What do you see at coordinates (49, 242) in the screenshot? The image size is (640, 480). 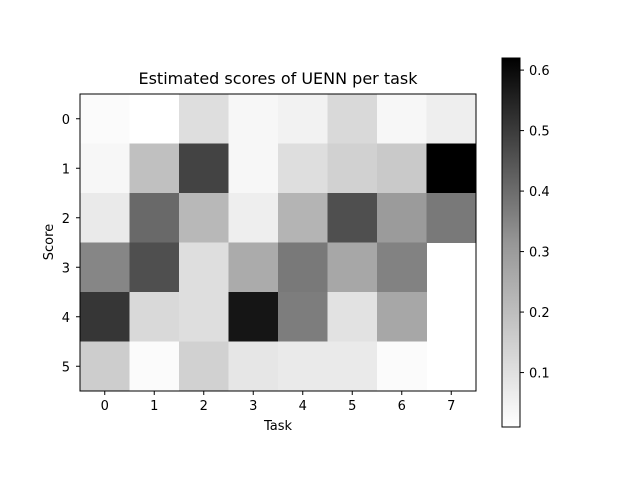 I see `y-axis-label: Score` at bounding box center [49, 242].